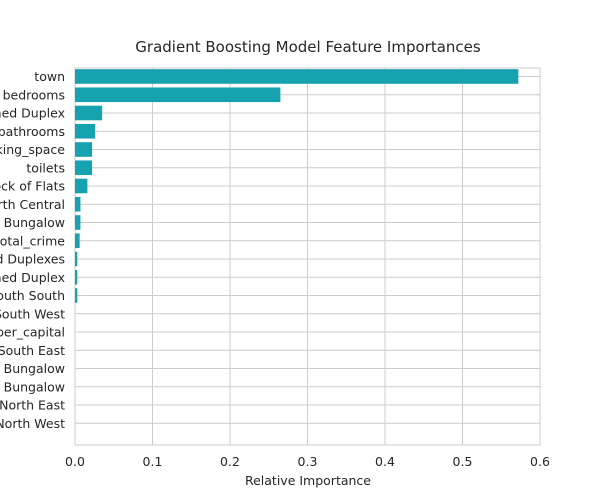  Describe the element at coordinates (32, 350) in the screenshot. I see `y-tick-label: South East` at that location.